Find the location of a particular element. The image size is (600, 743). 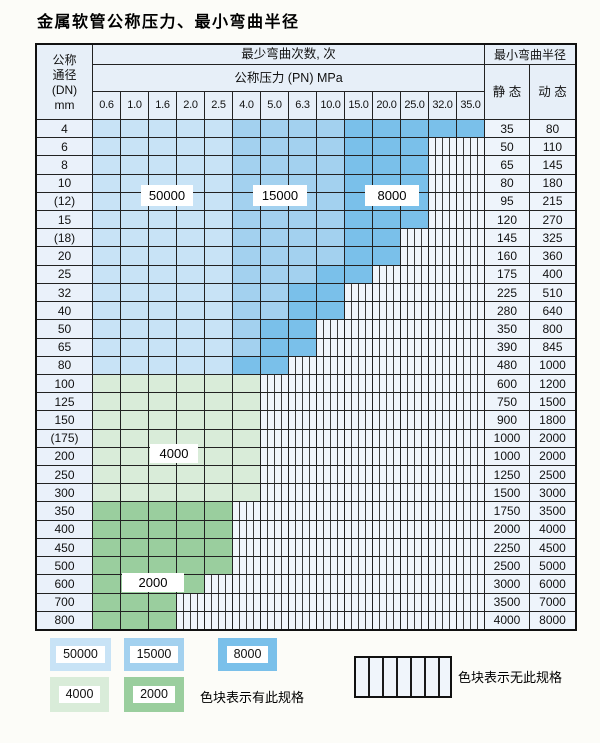

dynamic-radius-cell: 2500 is located at coordinates (552, 475).